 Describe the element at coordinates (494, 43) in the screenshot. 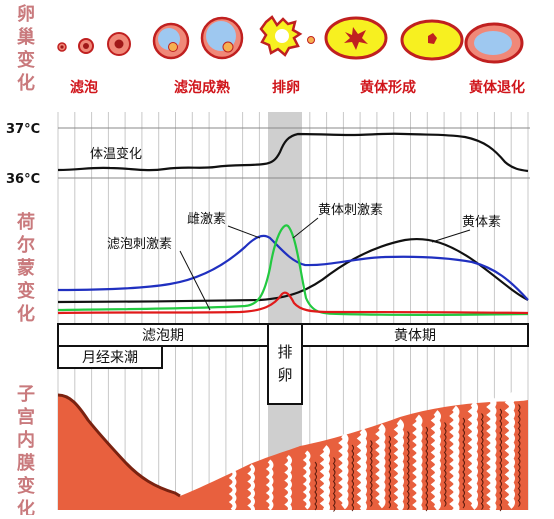

I see `corpus-albicans-icon` at that location.